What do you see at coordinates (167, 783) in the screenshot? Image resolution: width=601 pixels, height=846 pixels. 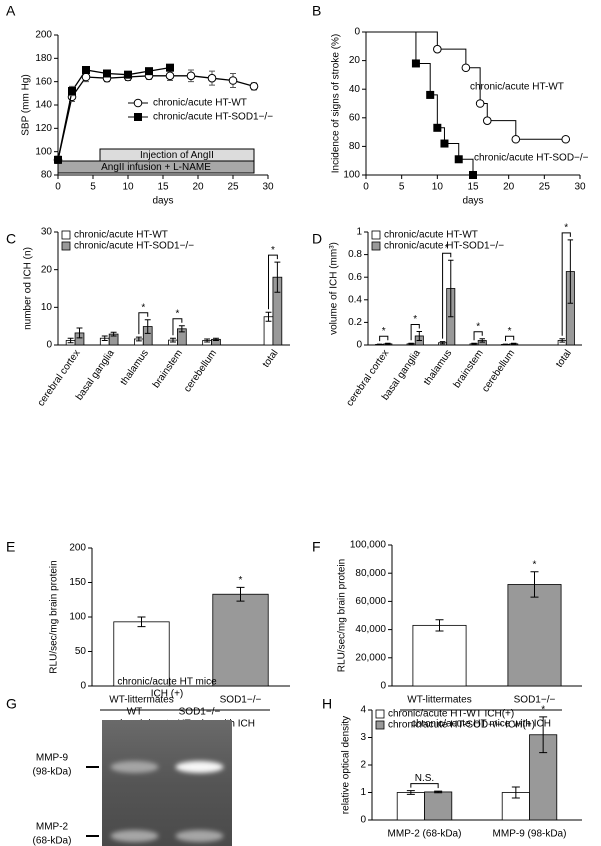 I see `gel` at bounding box center [167, 783].